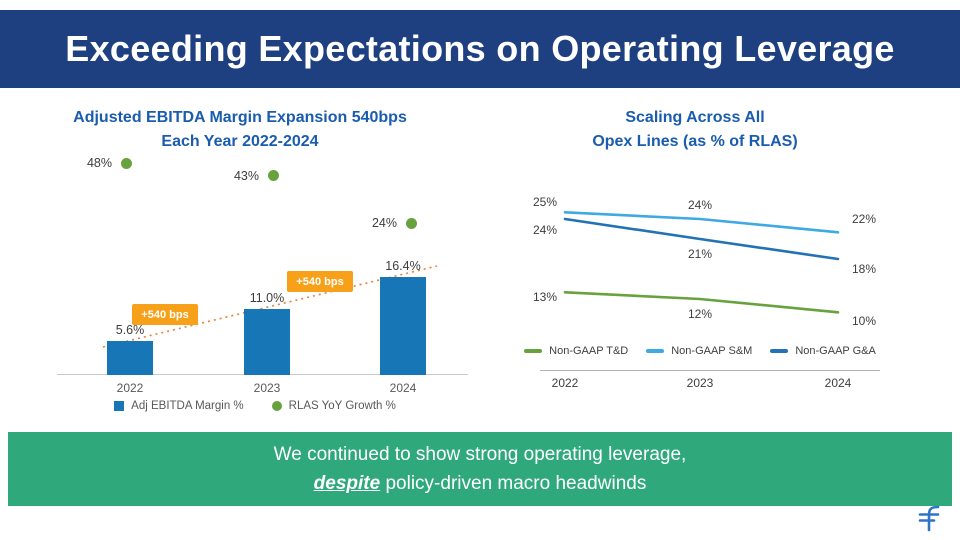 The image size is (960, 540). What do you see at coordinates (864, 269) in the screenshot?
I see `line-value-label: 18%` at bounding box center [864, 269].